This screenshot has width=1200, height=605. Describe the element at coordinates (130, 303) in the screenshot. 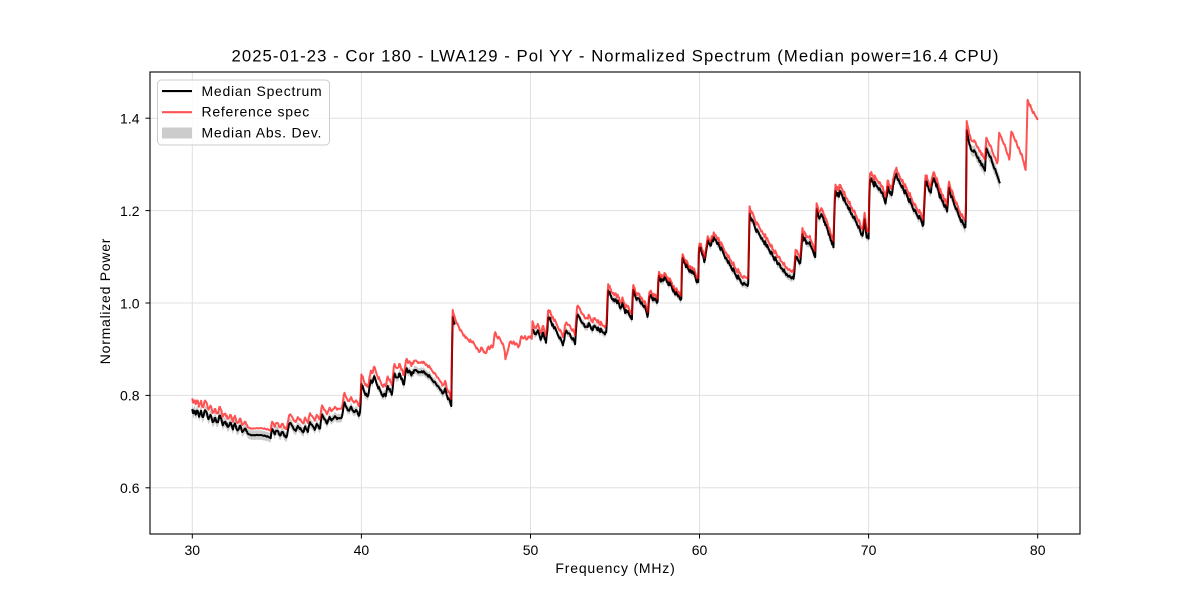

I see `svg-text: 1.0` at that location.